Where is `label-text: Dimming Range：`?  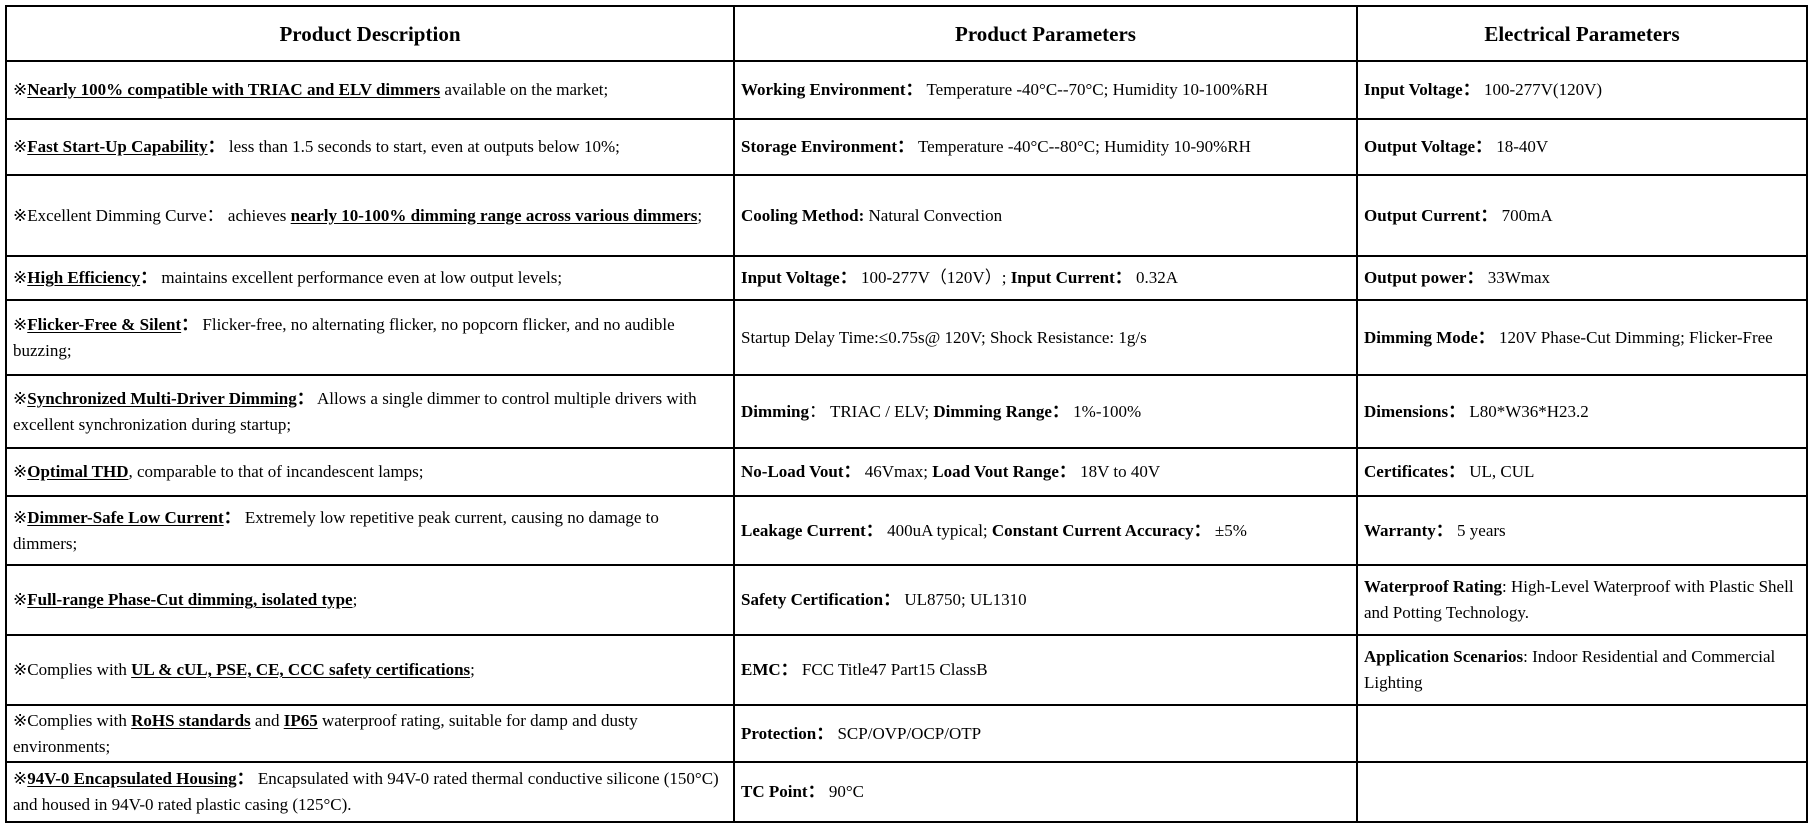 label-text: Dimming Range： is located at coordinates (1001, 411).